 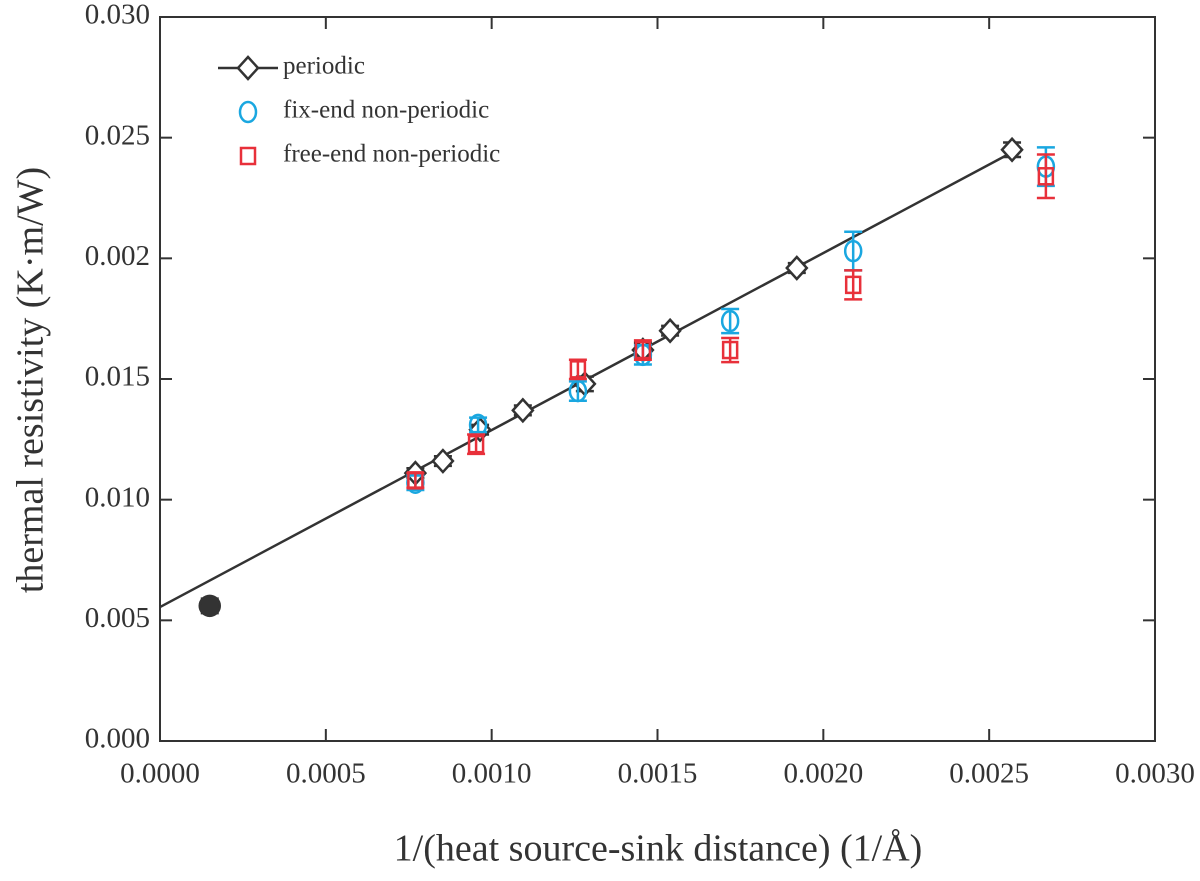 I want to click on x-axis-label: 1/(heat source-sink distance) (1/Å), so click(x=658, y=849).